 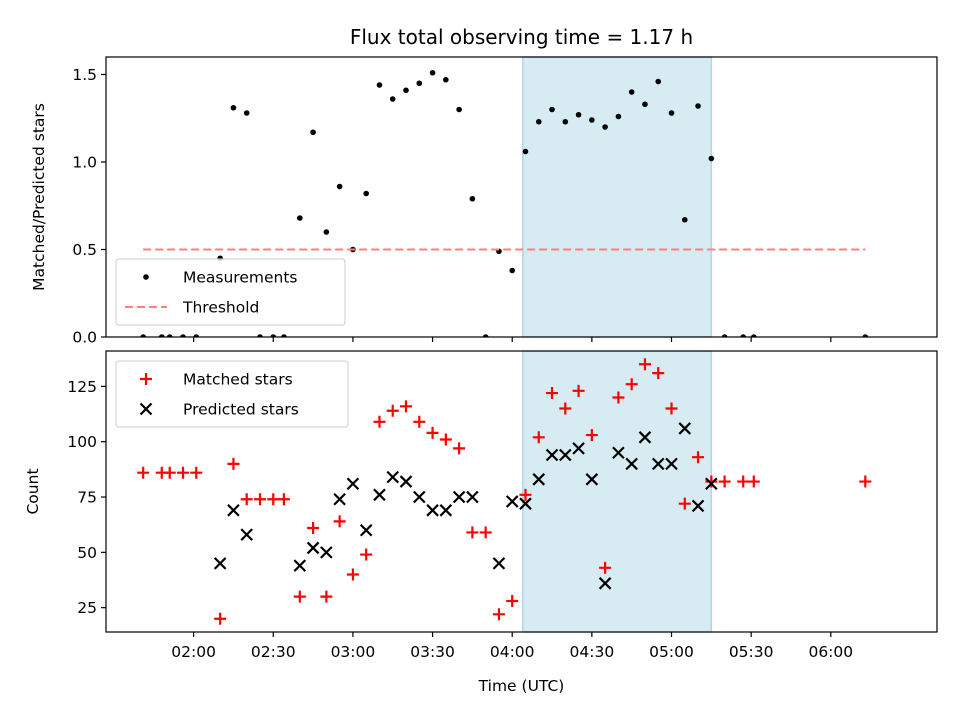 I want to click on x-tick-label: 03:30, so click(x=432, y=652).